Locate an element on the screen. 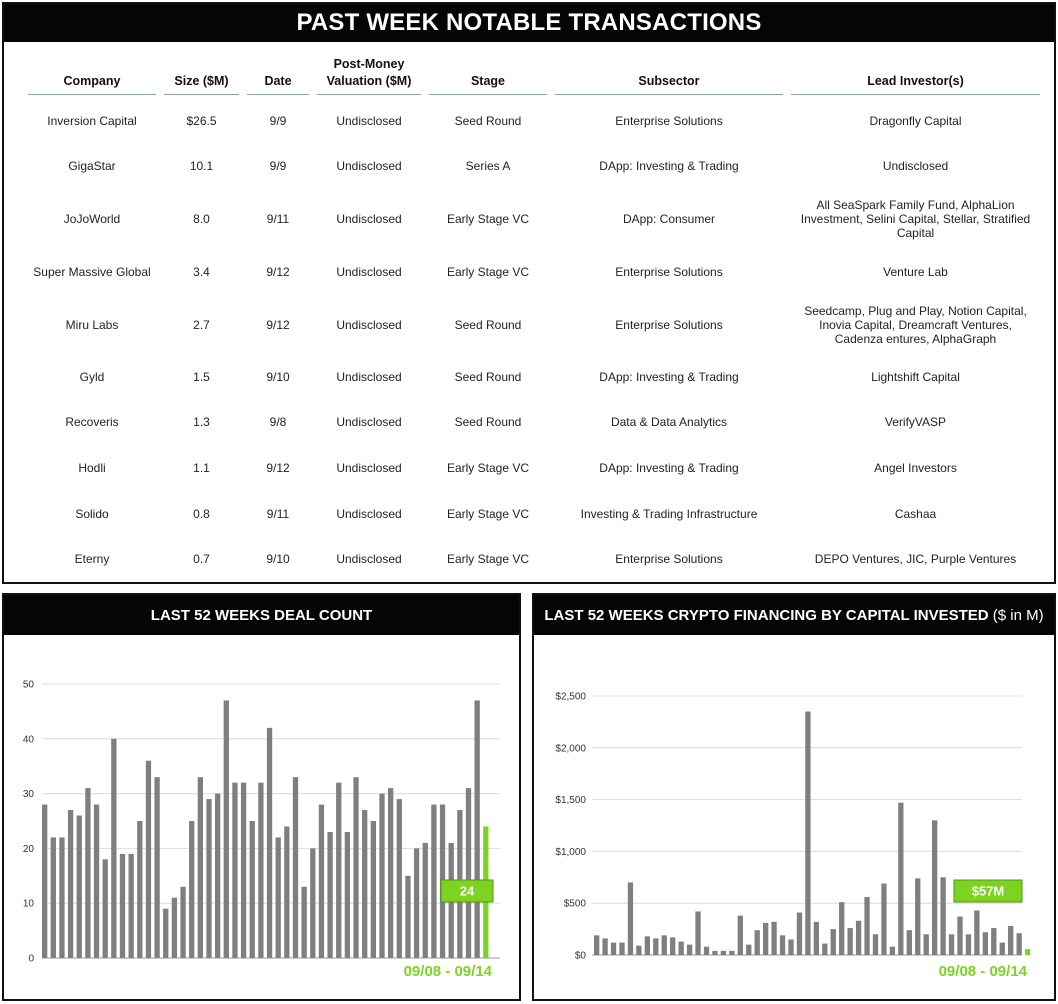 This screenshot has height=1004, width=1058. cell-company: GigaStar is located at coordinates (92, 165).